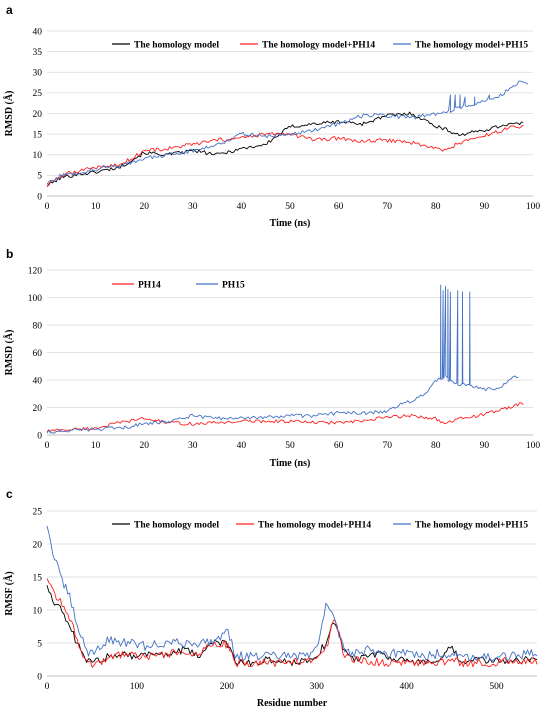 The image size is (550, 716). I want to click on x-tick-label: 300, so click(317, 687).